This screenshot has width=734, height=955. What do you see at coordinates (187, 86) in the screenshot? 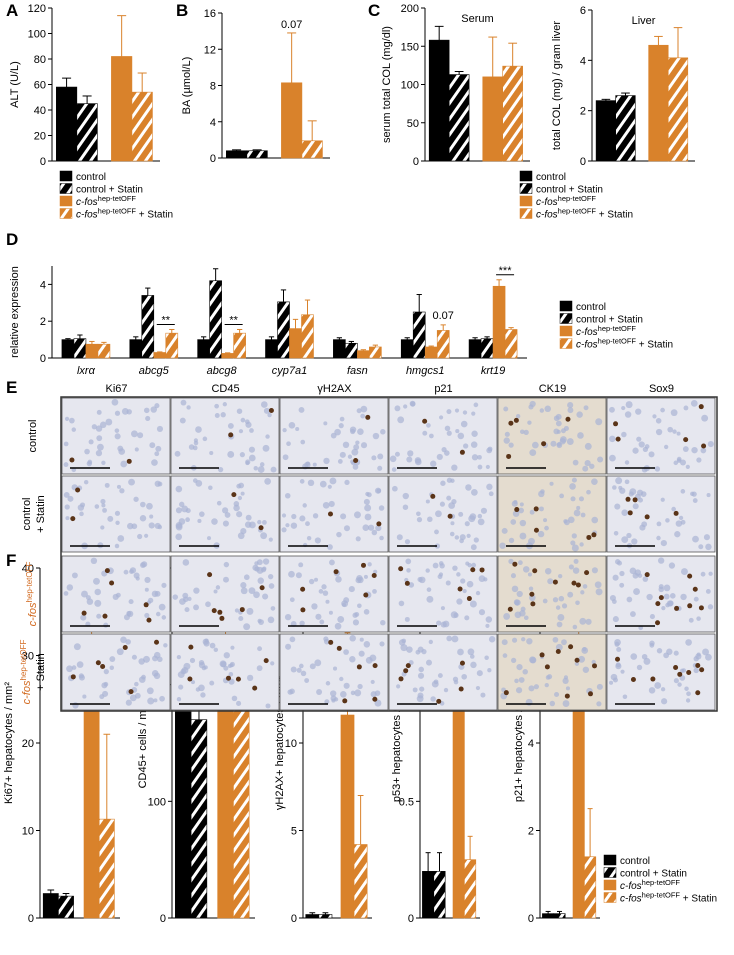
I see `y-axis-label: BA (µmol/L)` at bounding box center [187, 86].